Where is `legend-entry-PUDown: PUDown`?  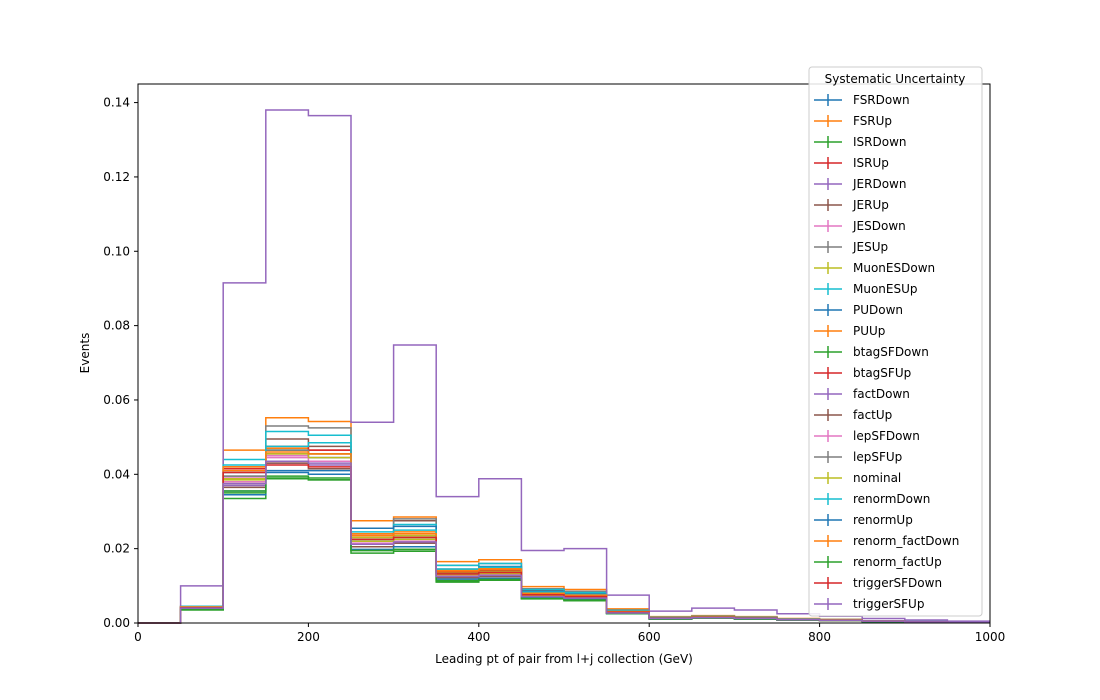
legend-entry-PUDown: PUDown is located at coordinates (858, 310).